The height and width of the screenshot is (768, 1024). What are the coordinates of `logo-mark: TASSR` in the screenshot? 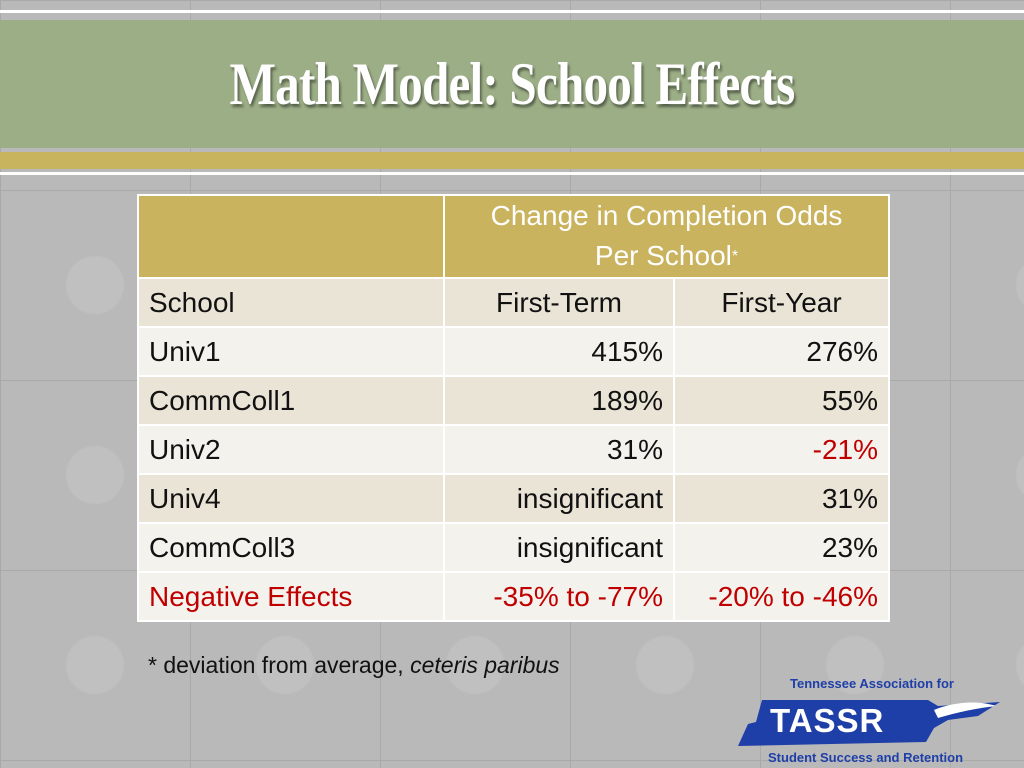 It's located at (827, 720).